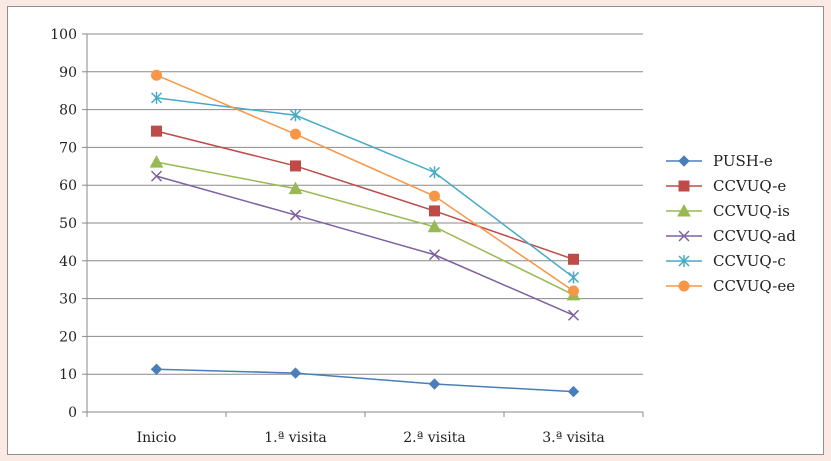  I want to click on y-tick-label: 40, so click(68, 262).